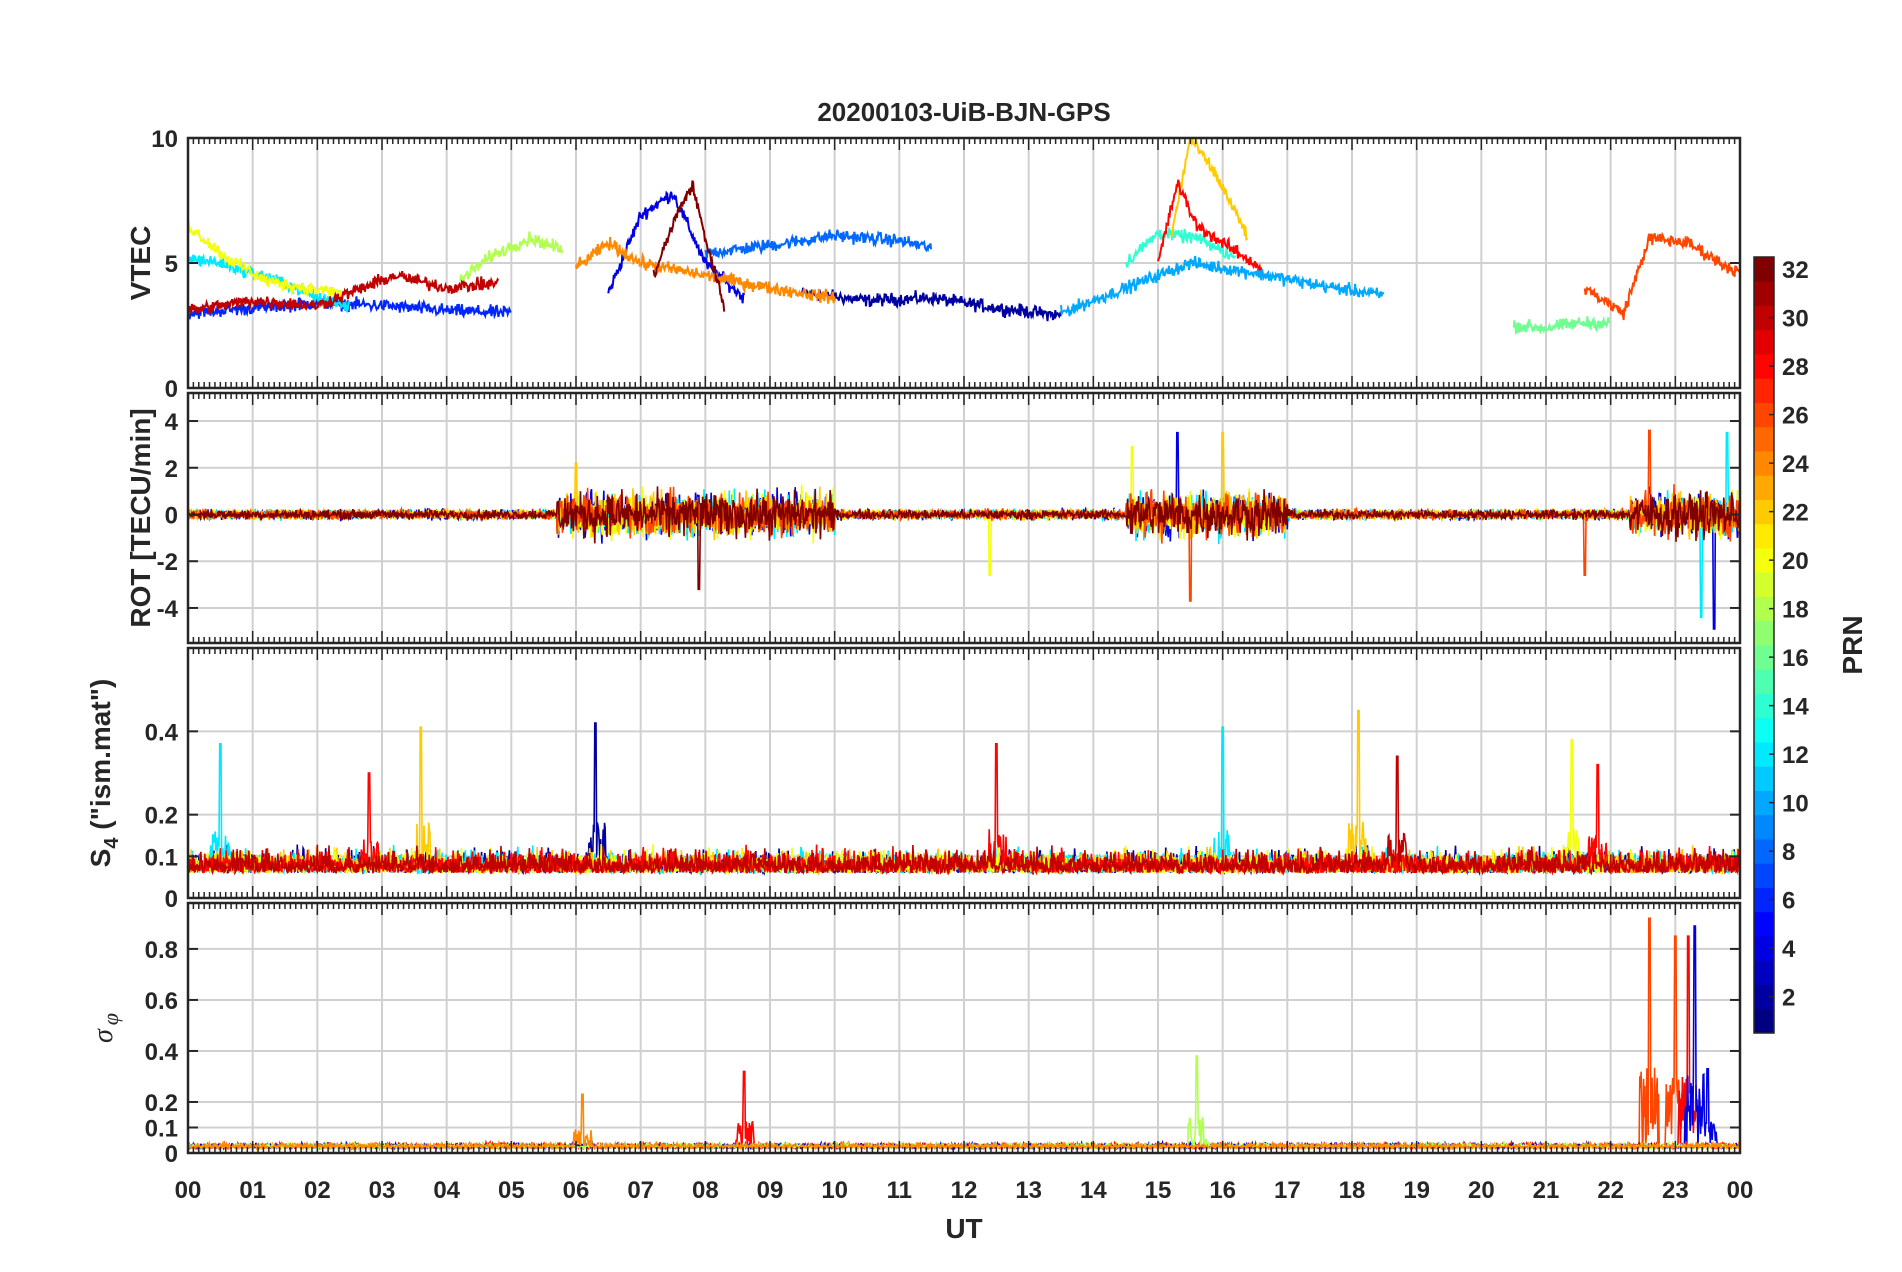 This screenshot has height=1272, width=1902. What do you see at coordinates (964, 236) in the screenshot?
I see `vtec-traces` at bounding box center [964, 236].